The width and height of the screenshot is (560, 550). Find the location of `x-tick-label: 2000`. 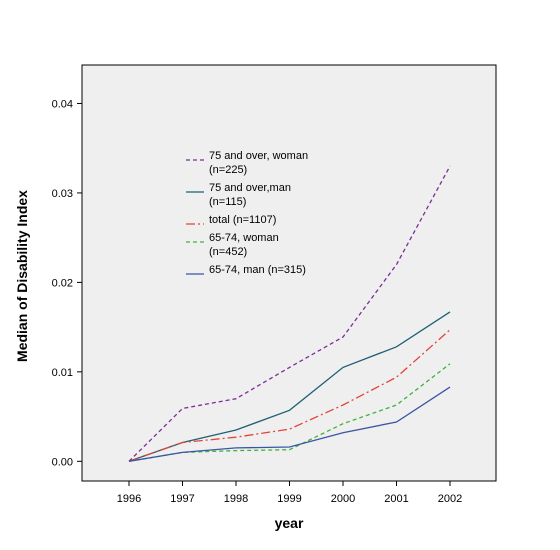

x-tick-label: 2000 is located at coordinates (343, 499).